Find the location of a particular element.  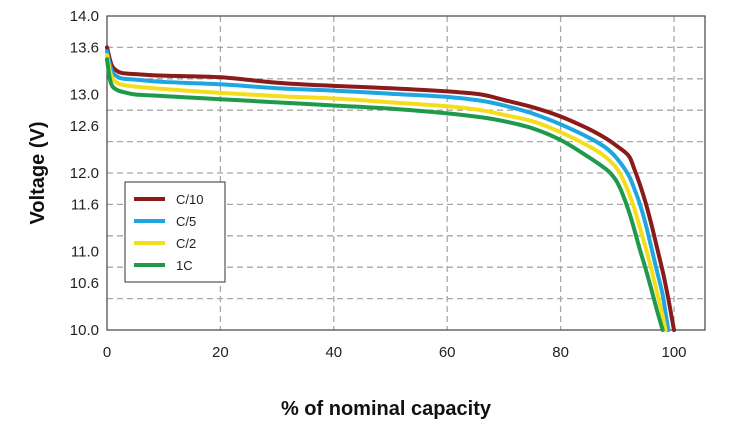

legend-label: C/5 is located at coordinates (186, 221).